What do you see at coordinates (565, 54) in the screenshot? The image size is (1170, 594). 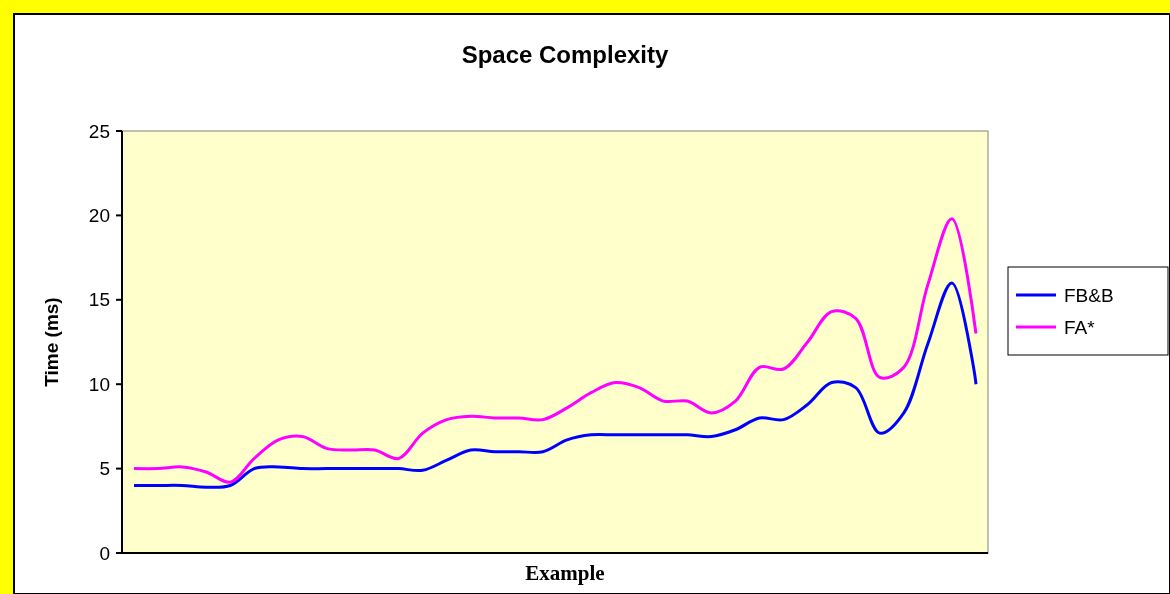 I see `chart-title: Space Complexity` at bounding box center [565, 54].